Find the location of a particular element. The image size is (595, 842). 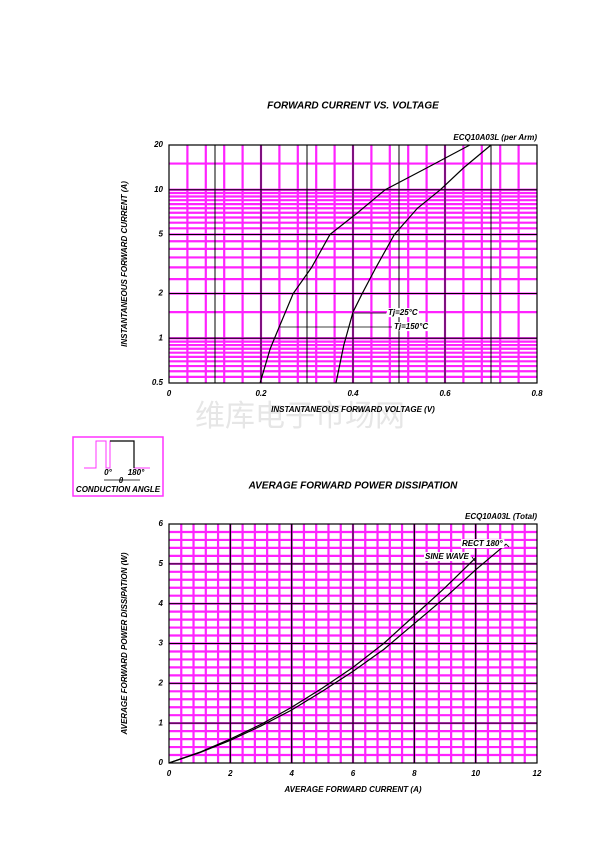

inset-end: 180° is located at coordinates (136, 472).